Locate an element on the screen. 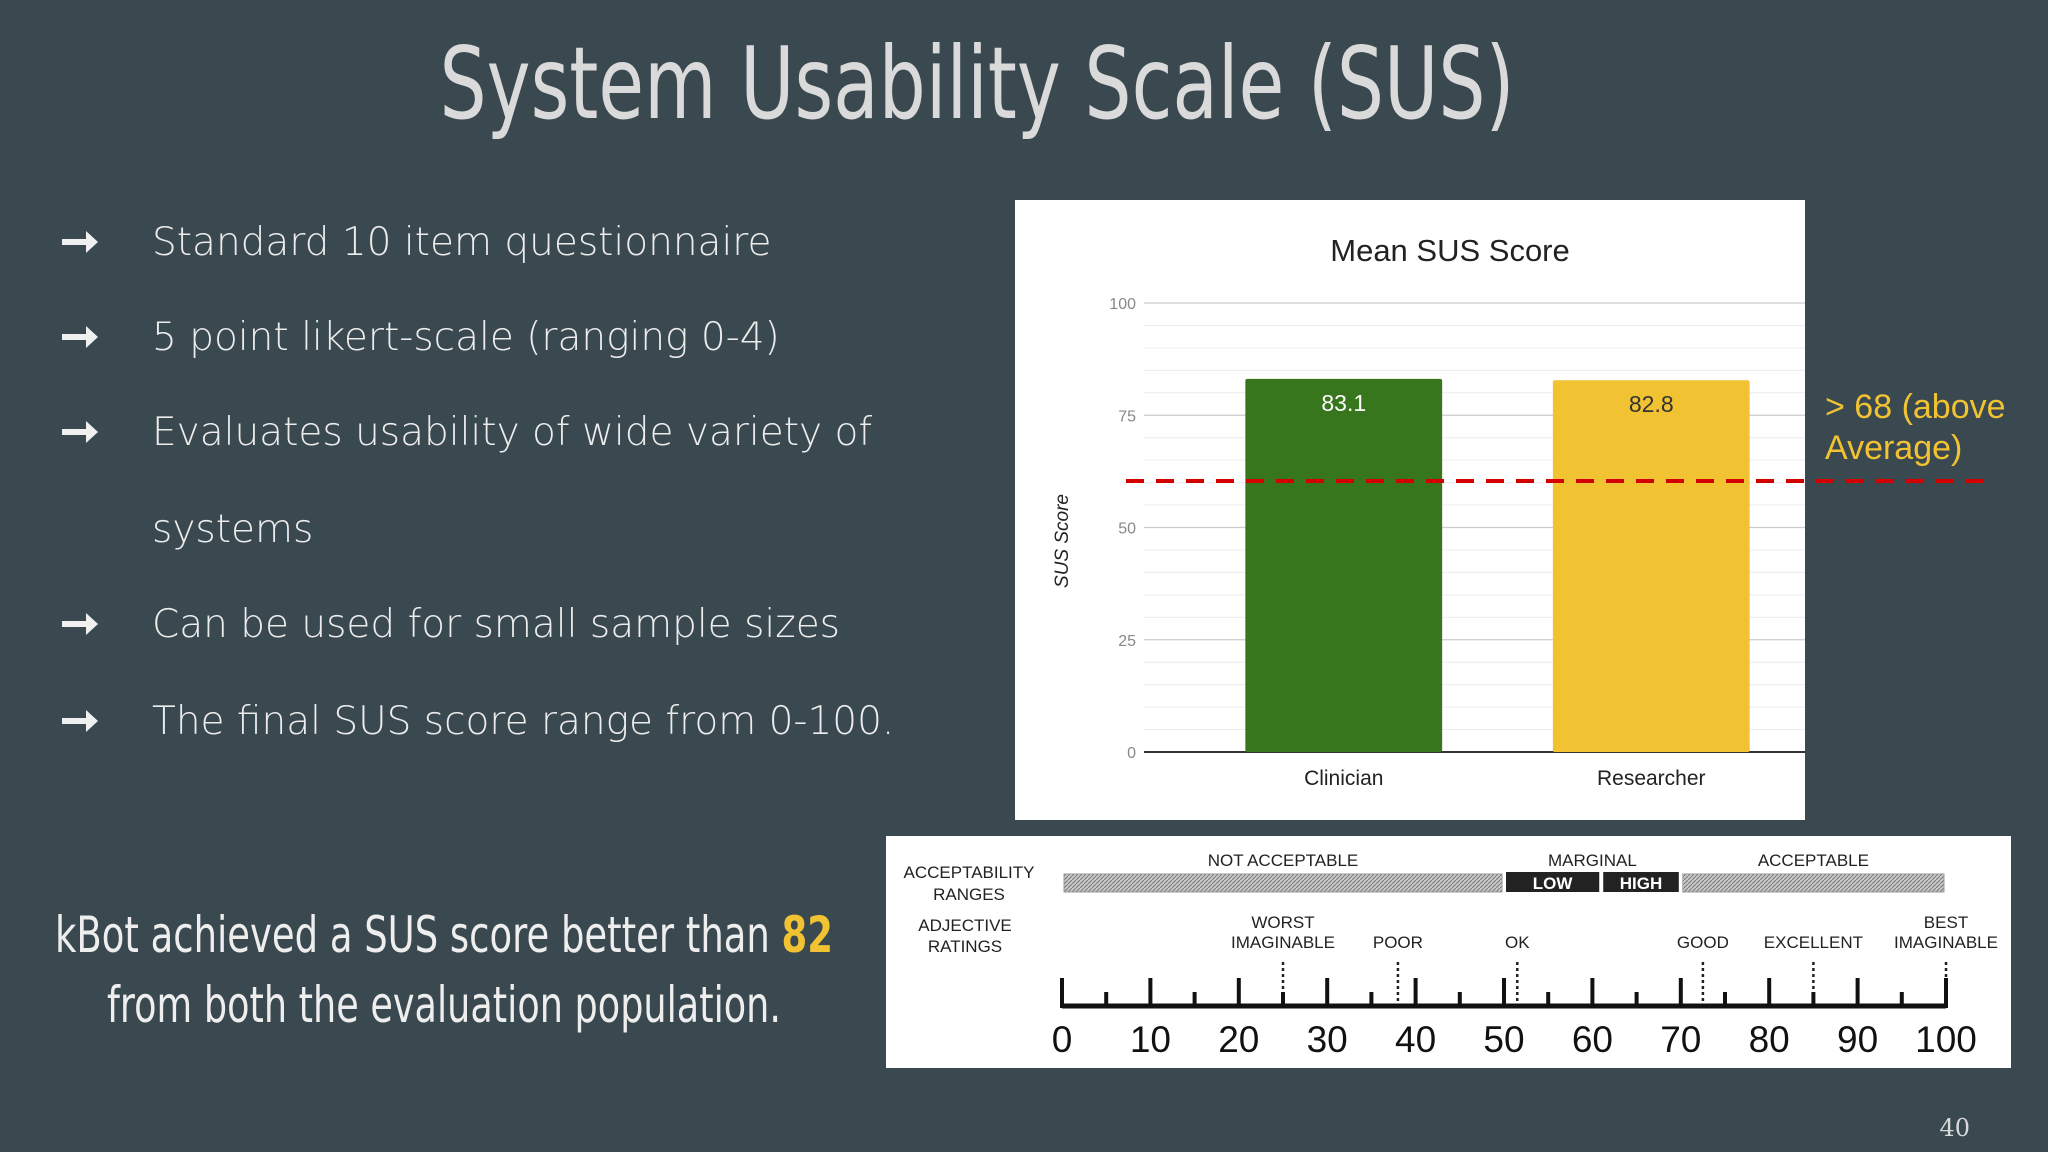 The height and width of the screenshot is (1152, 2048). conclusion-highlight: 82 is located at coordinates (807, 935).